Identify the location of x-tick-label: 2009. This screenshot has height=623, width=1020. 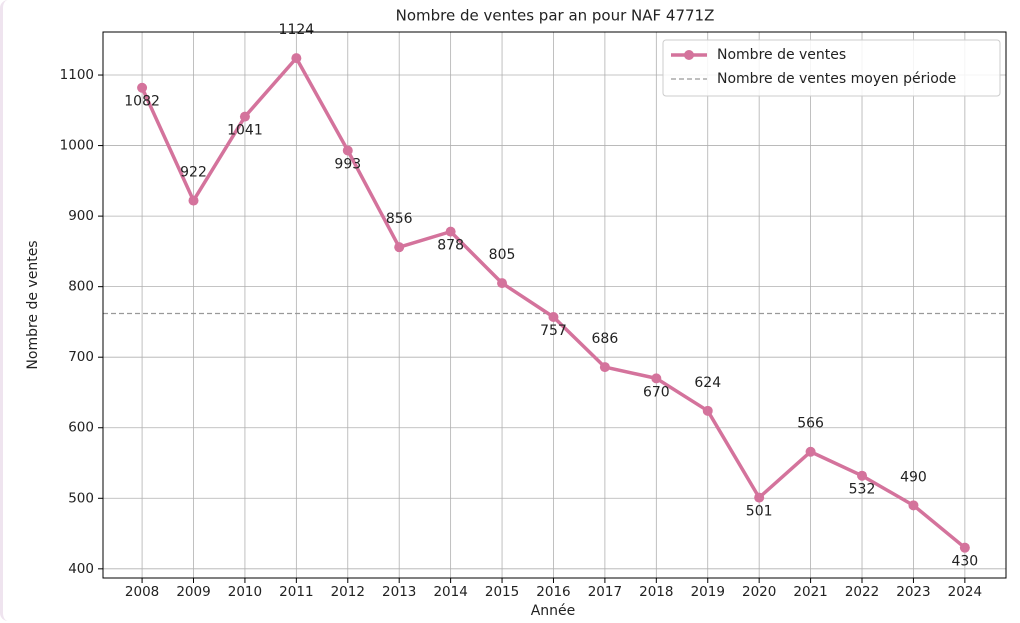
(193, 592).